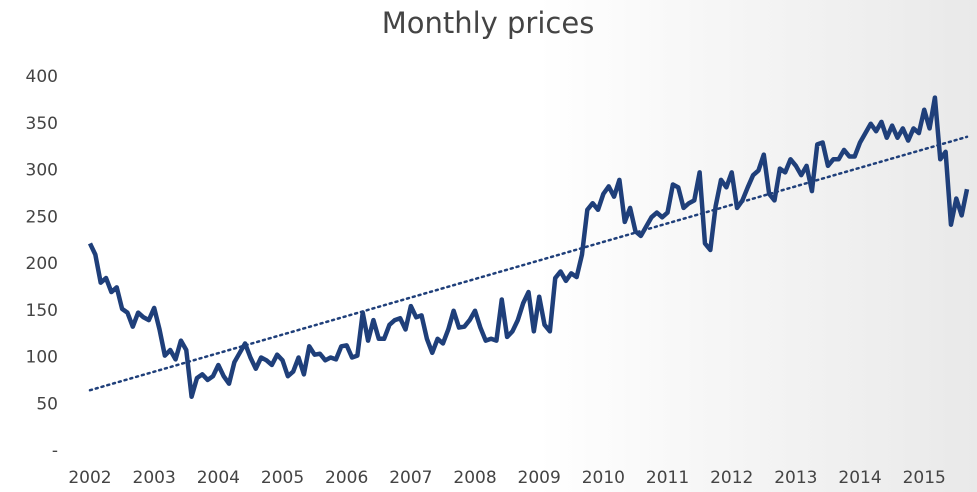  What do you see at coordinates (731, 478) in the screenshot?
I see `x-tick-label: 2012` at bounding box center [731, 478].